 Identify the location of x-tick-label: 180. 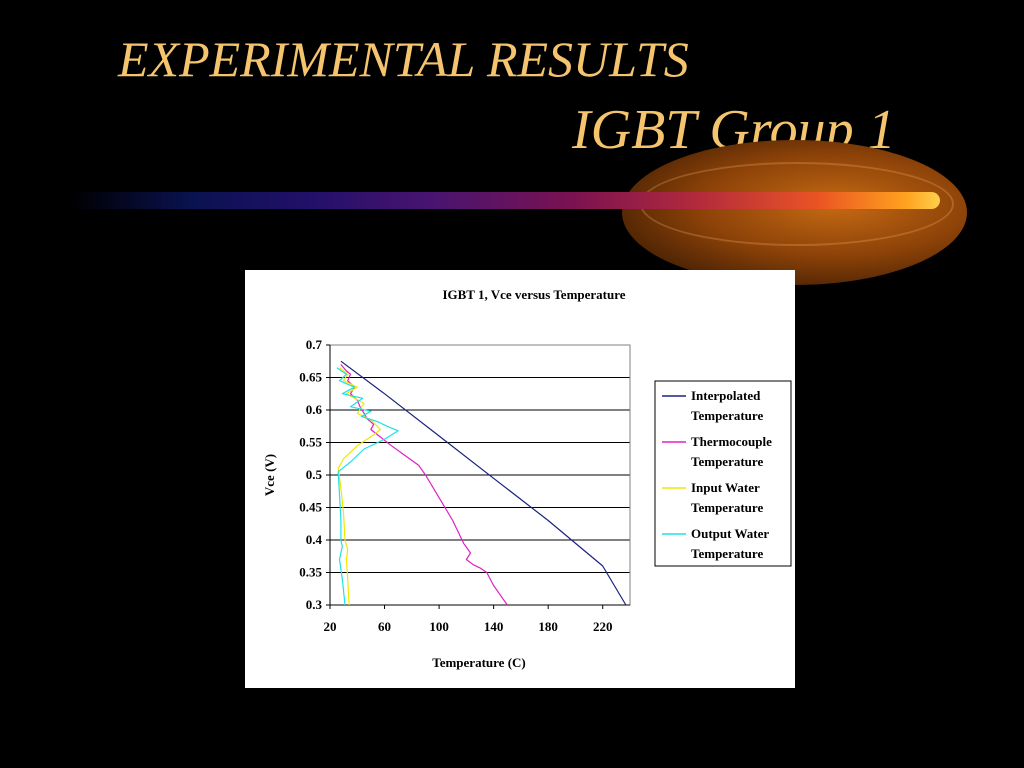
(548, 626).